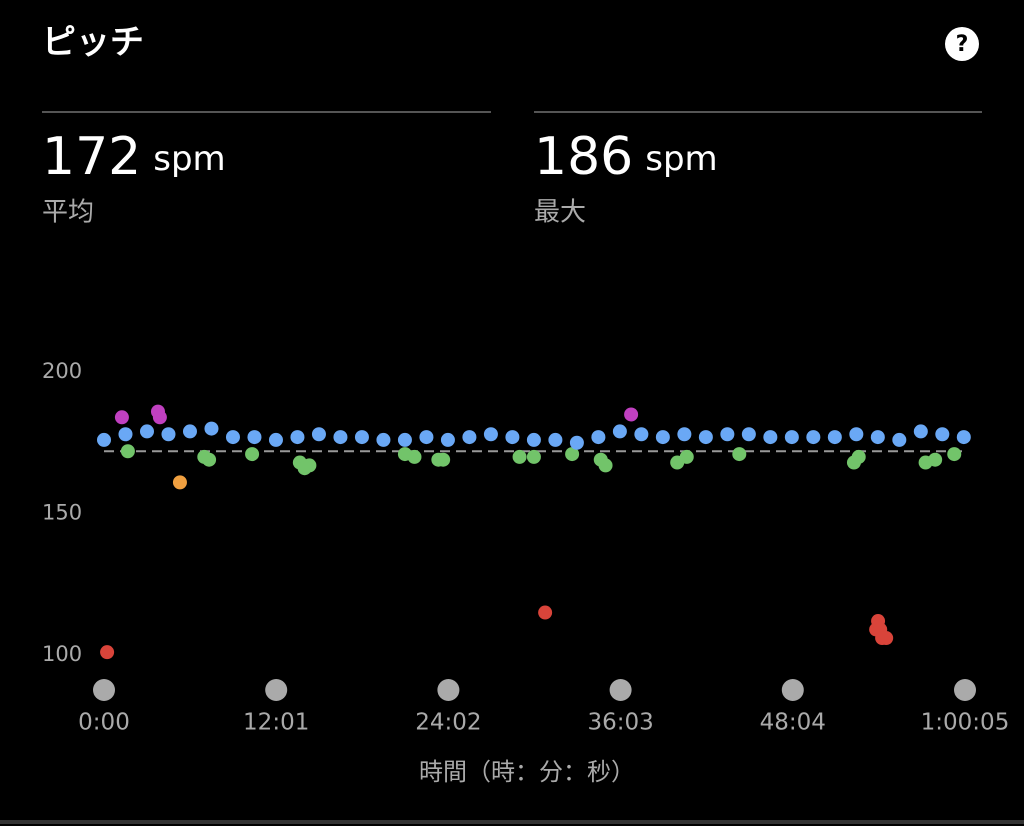 This screenshot has width=1024, height=826. What do you see at coordinates (793, 723) in the screenshot?
I see `x-tick-label: 48:04` at bounding box center [793, 723].